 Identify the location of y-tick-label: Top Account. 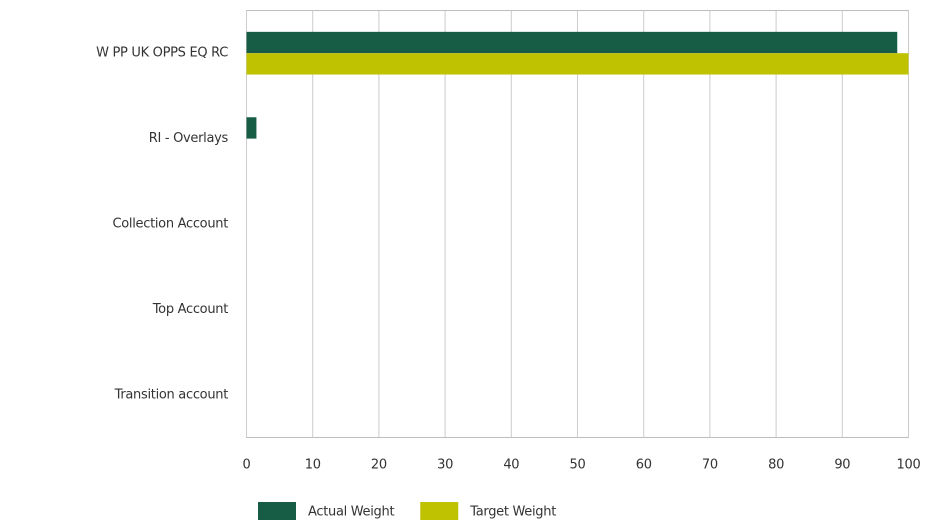
(190, 309).